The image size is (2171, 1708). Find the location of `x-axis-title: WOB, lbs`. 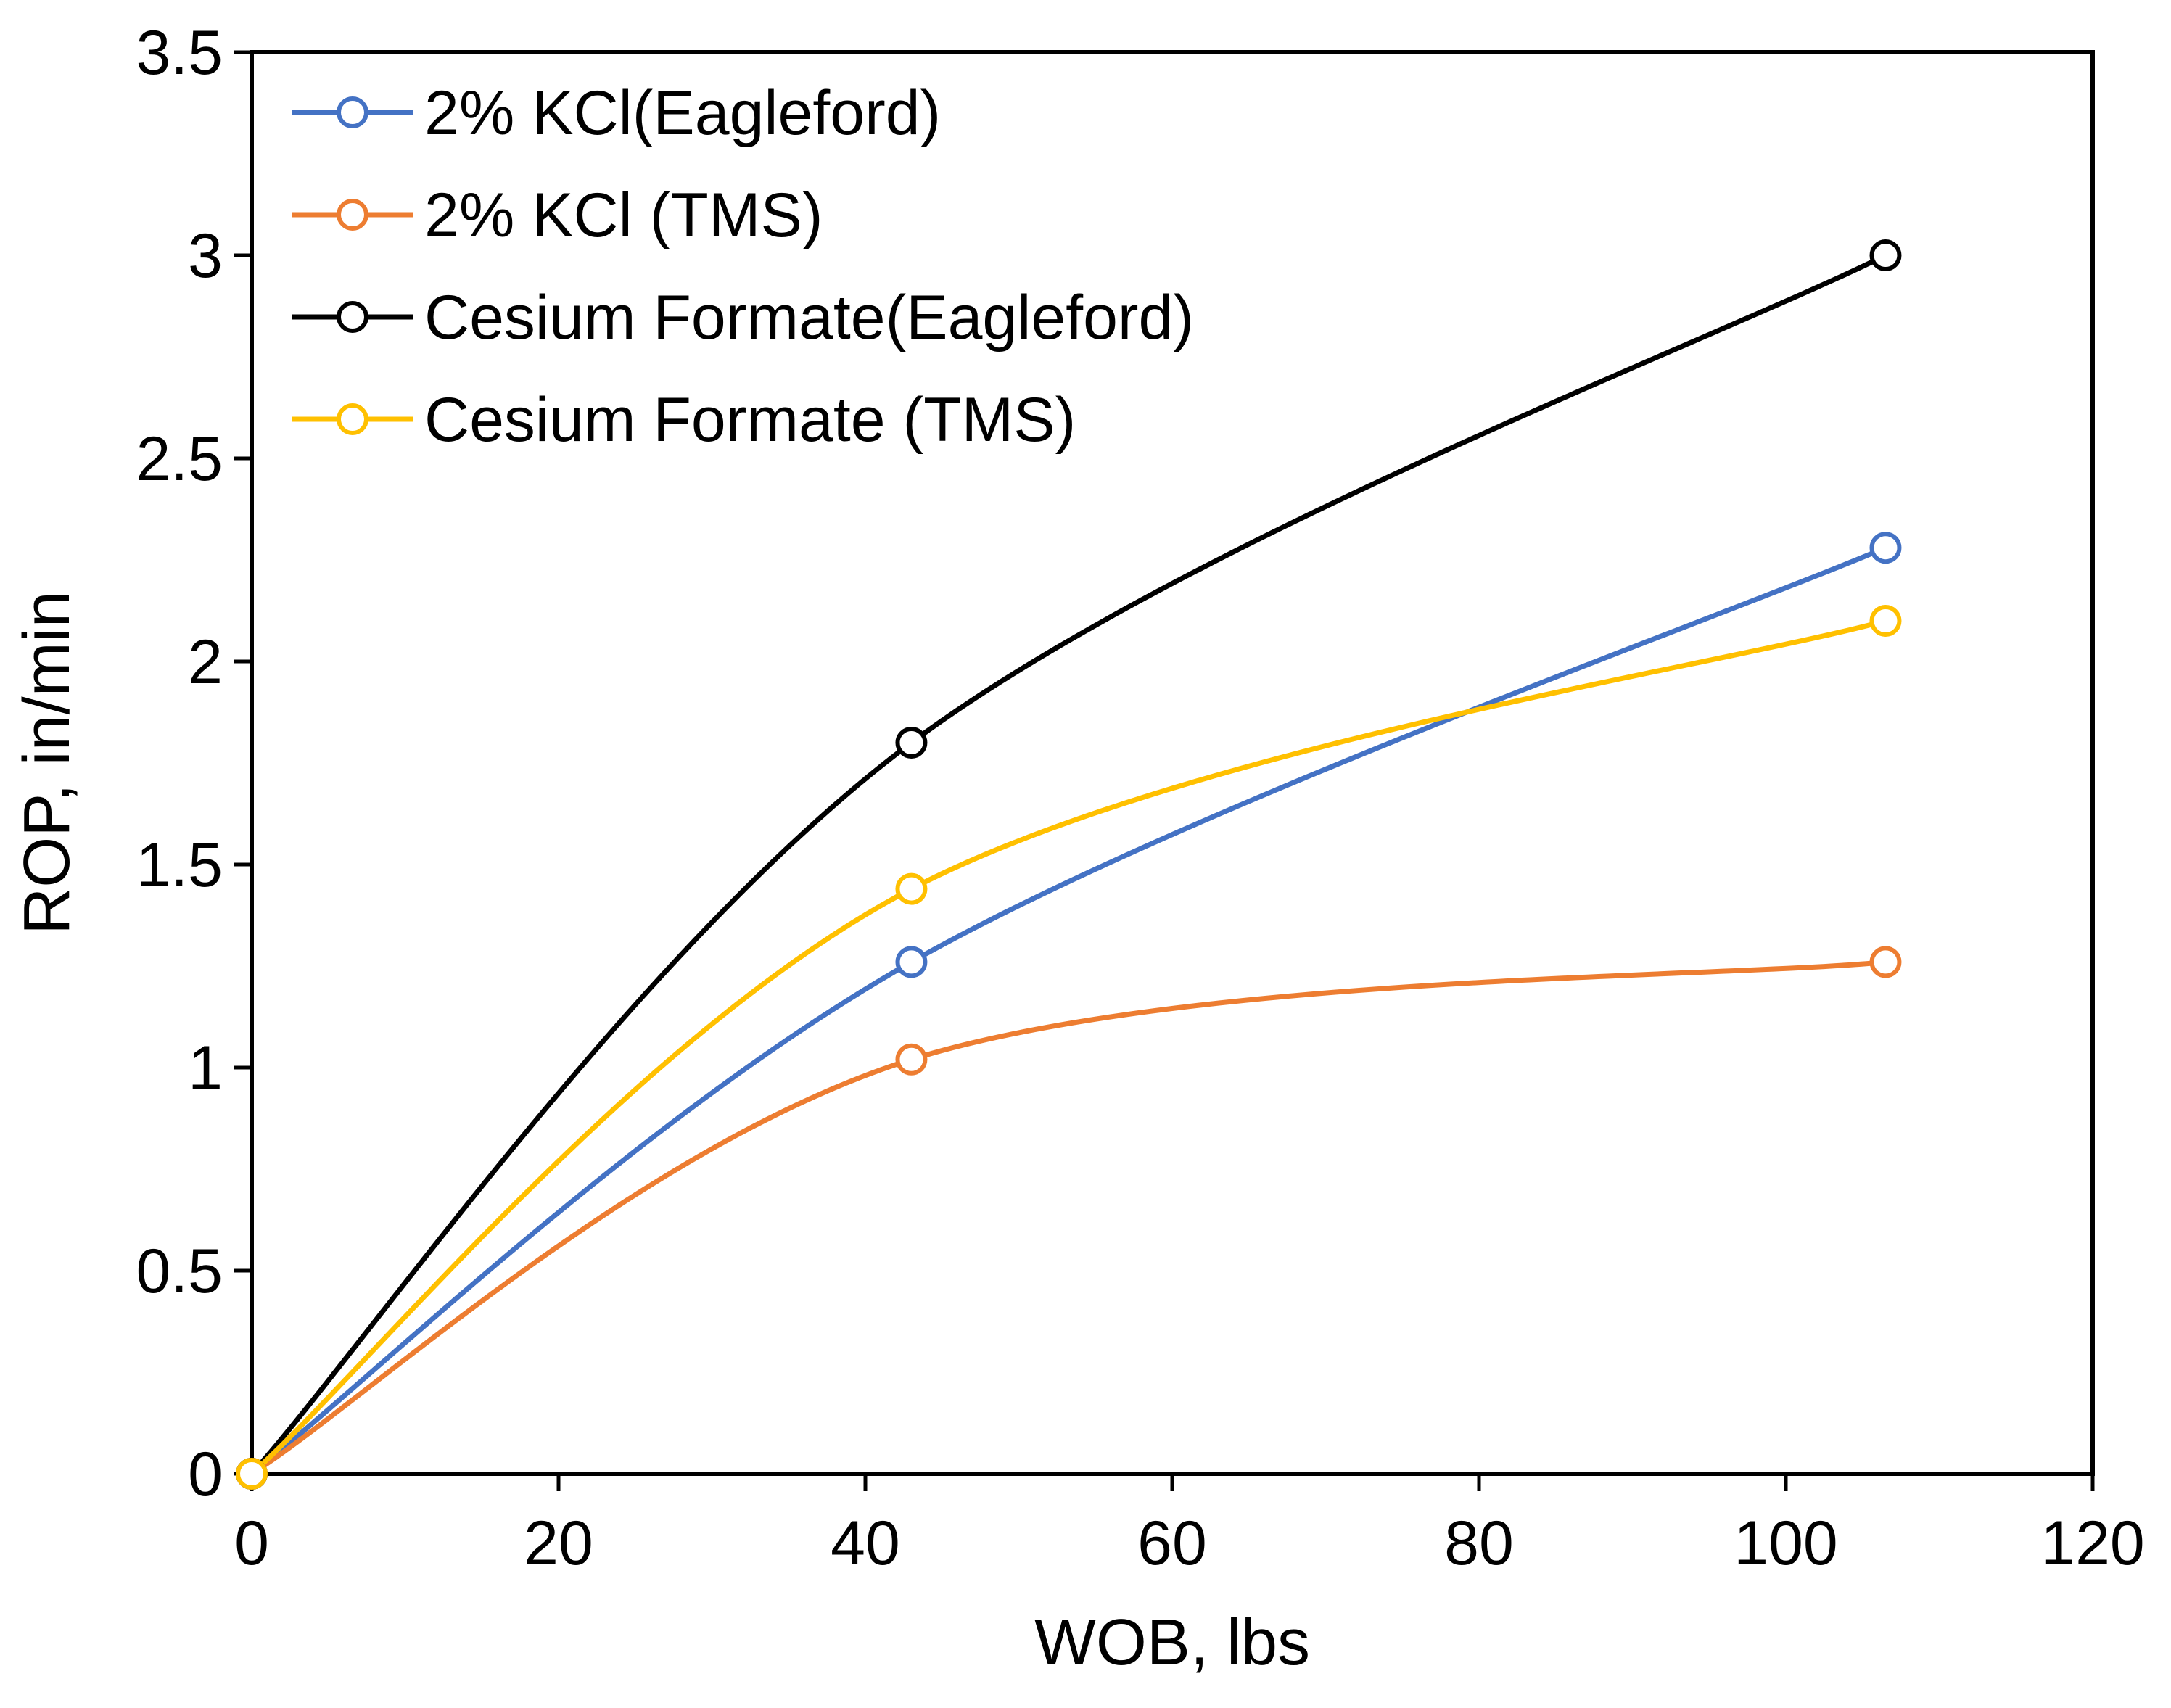

x-axis-title: WOB, lbs is located at coordinates (1172, 1642).